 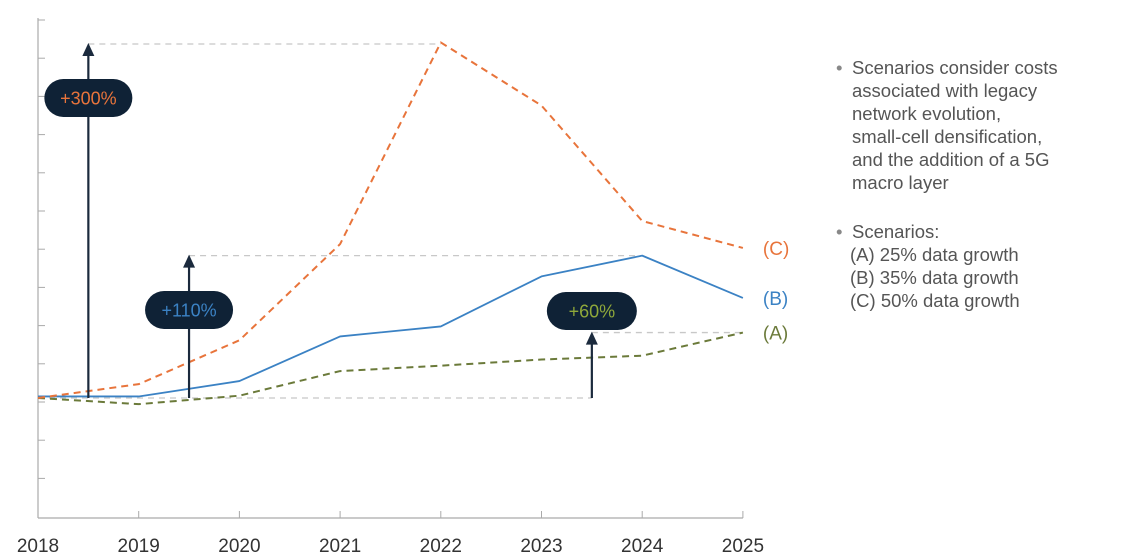 I want to click on scenario-a-text: (A) 25% data growth, so click(x=934, y=254).